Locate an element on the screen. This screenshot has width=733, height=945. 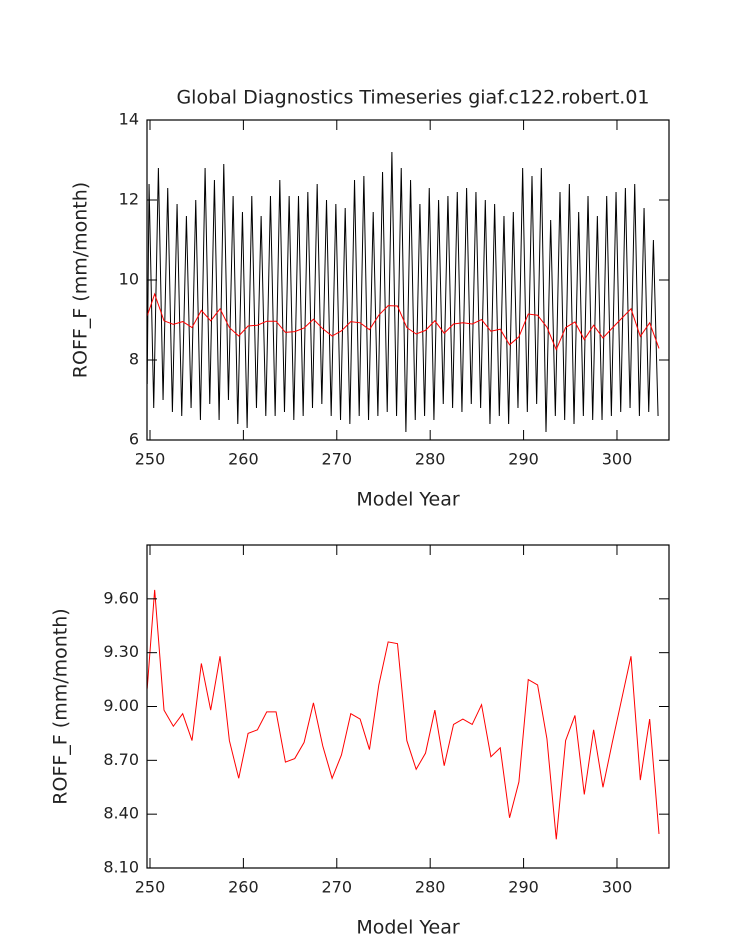
y-tick-label: 10 is located at coordinates (129, 279).